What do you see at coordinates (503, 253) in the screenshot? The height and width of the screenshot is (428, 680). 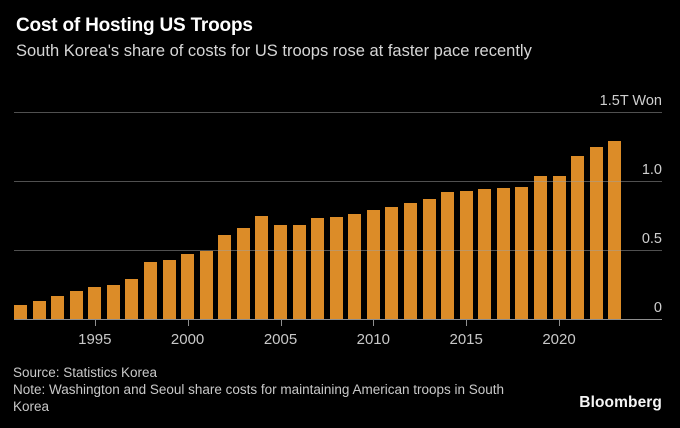 I see `bar-2017` at bounding box center [503, 253].